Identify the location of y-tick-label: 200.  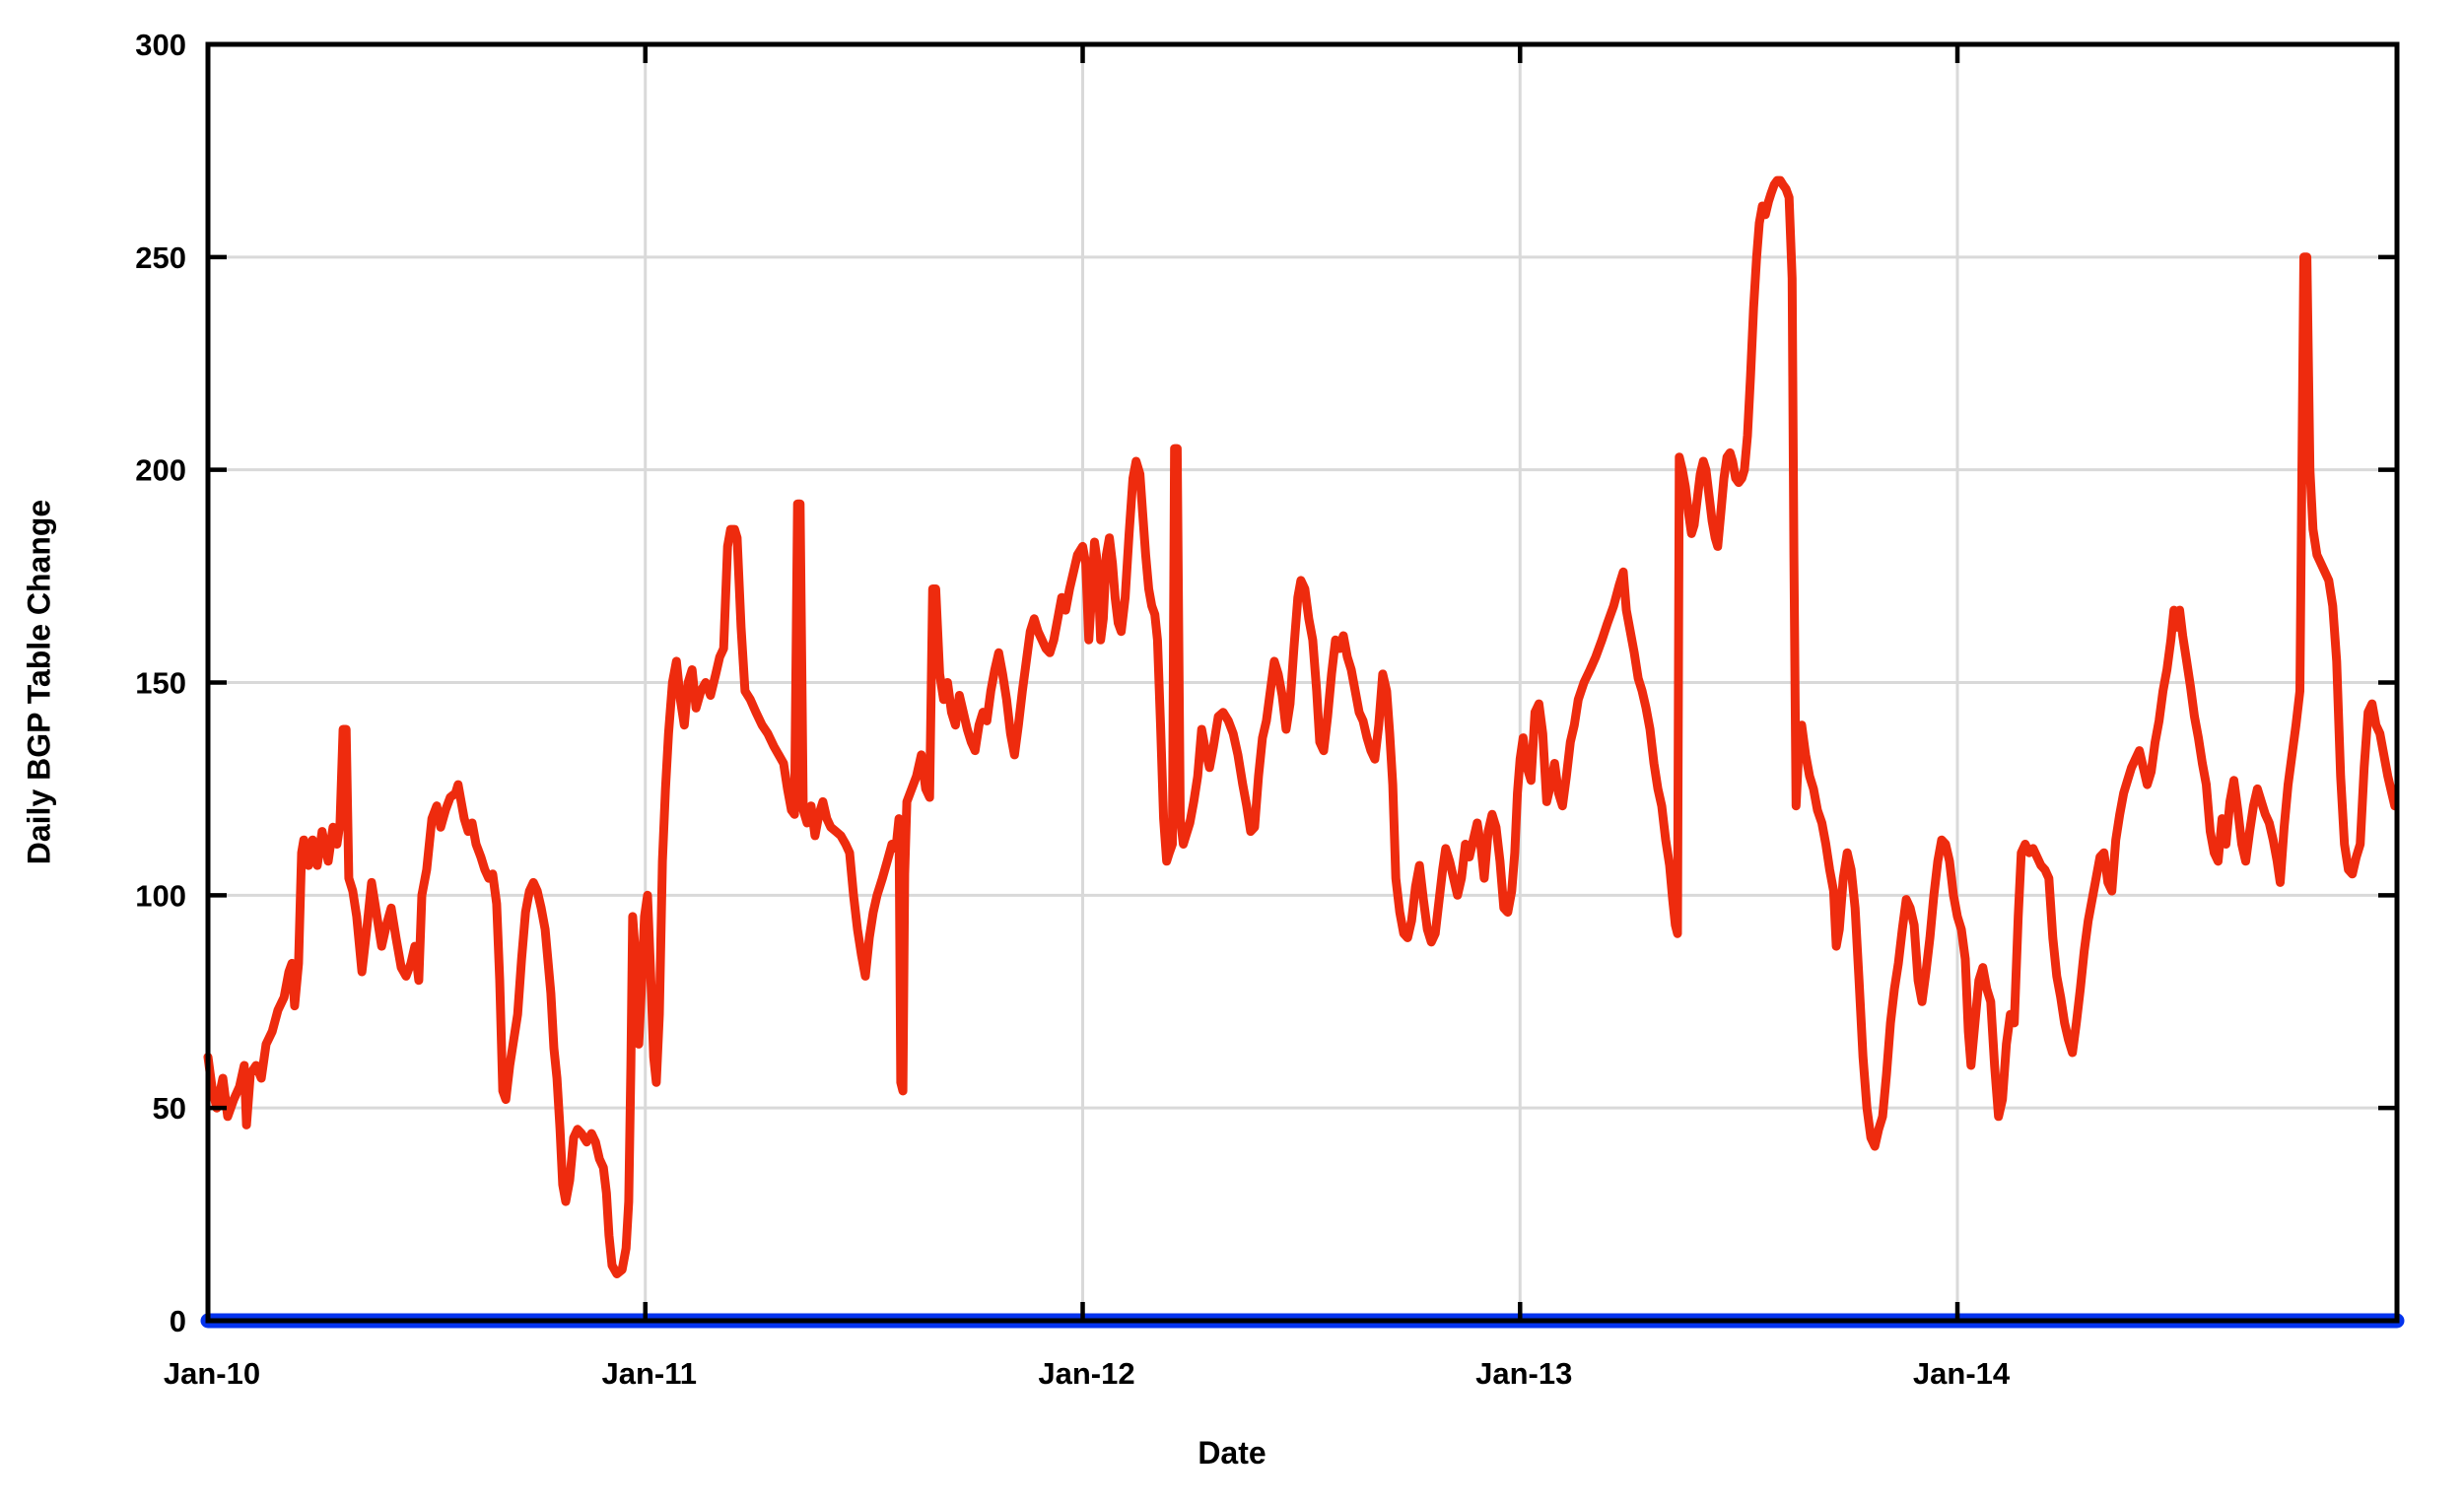
(160, 470).